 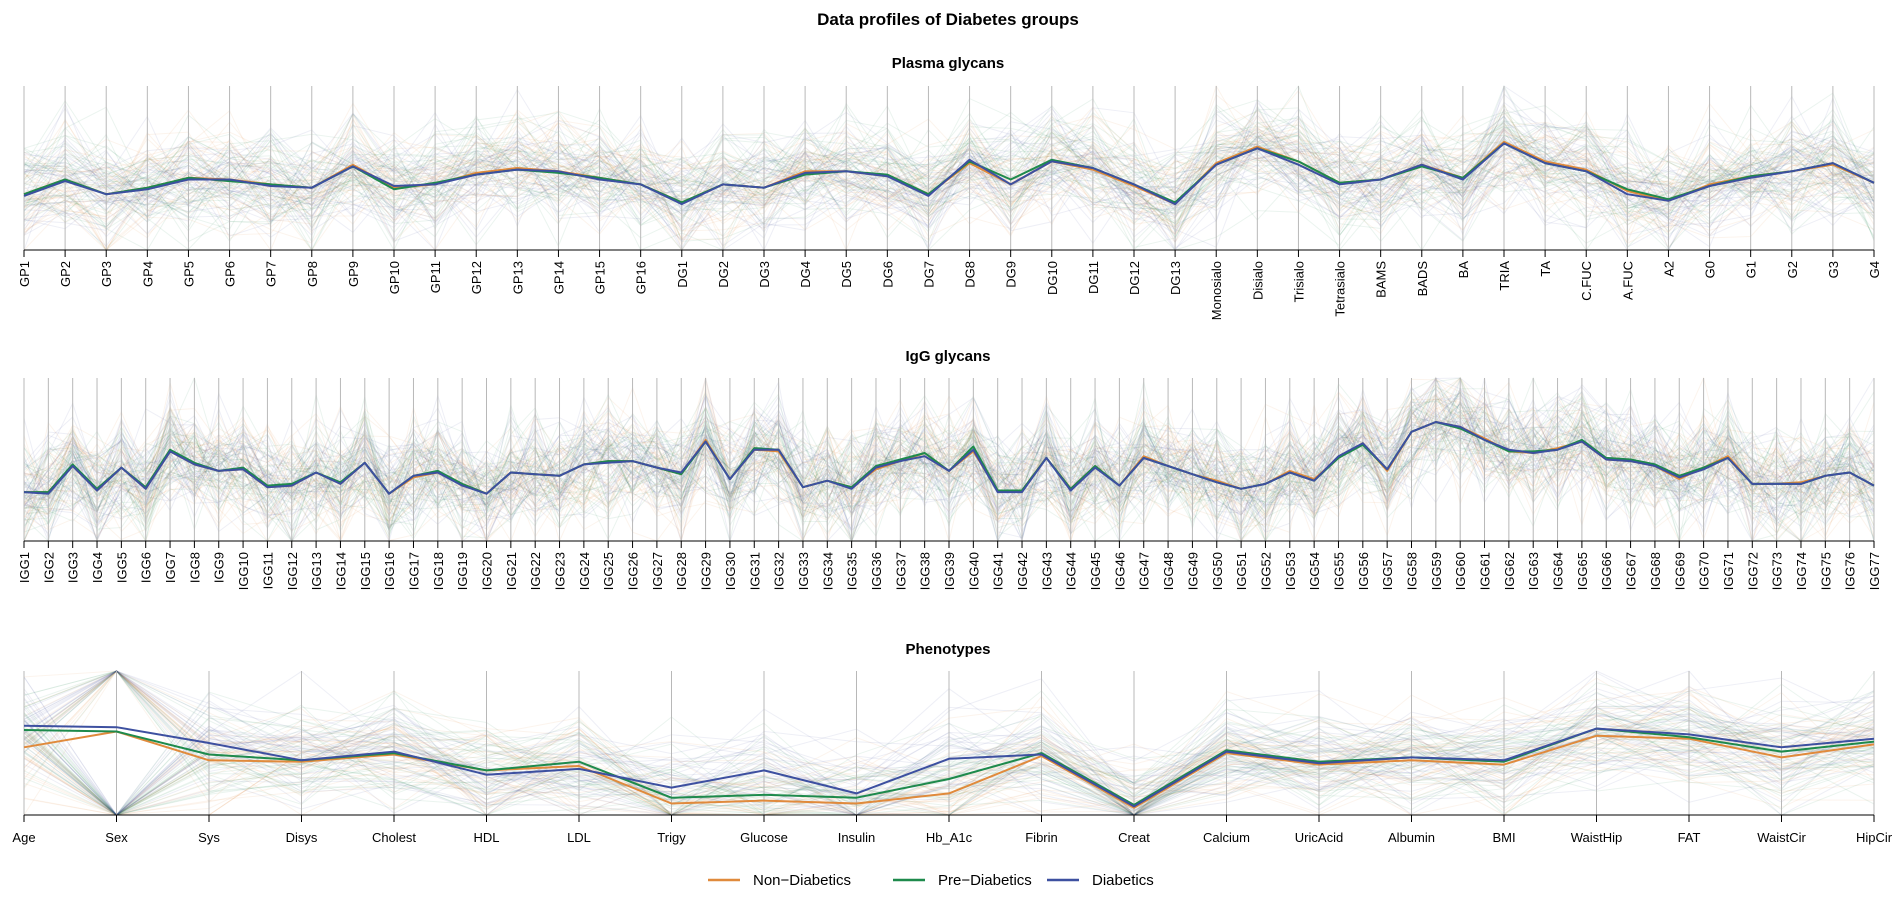 What do you see at coordinates (1689, 837) in the screenshot?
I see `tick-label: FAT` at bounding box center [1689, 837].